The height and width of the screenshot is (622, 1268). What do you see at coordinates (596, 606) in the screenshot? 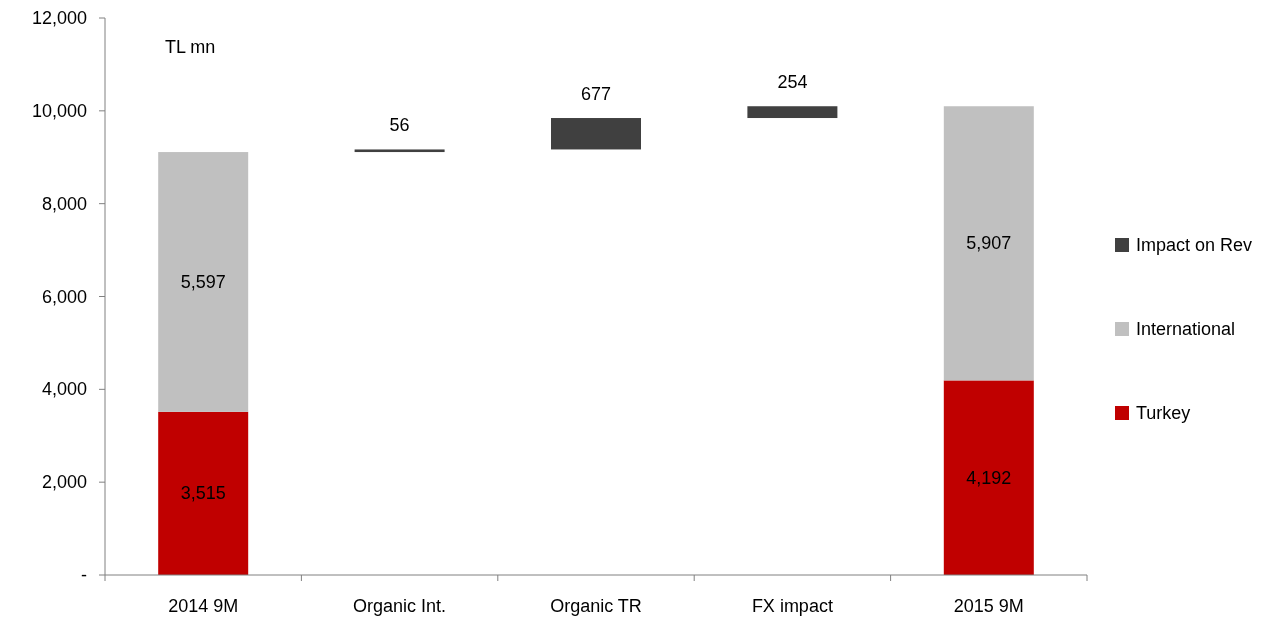
I see `x-tick-label: Organic TR` at bounding box center [596, 606].